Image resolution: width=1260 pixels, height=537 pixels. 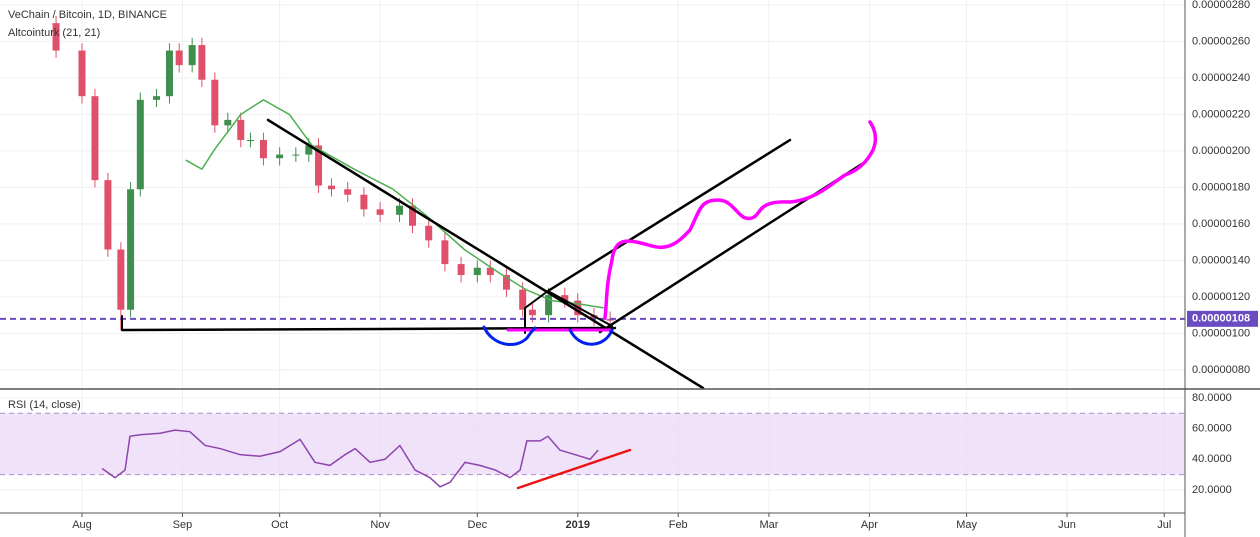 What do you see at coordinates (568, 311) in the screenshot?
I see `triangle-line` at bounding box center [568, 311].